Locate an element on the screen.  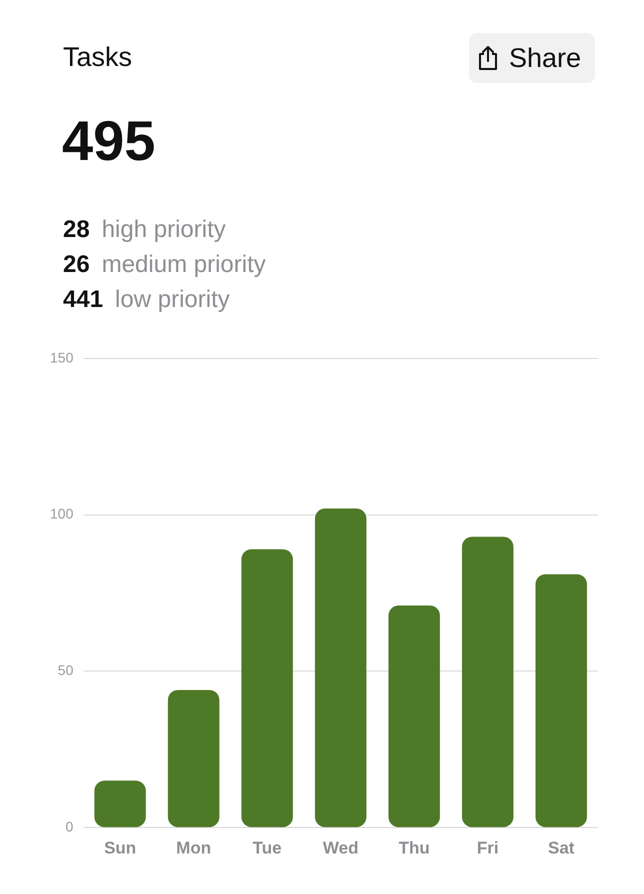
text: 441 is located at coordinates (83, 299).